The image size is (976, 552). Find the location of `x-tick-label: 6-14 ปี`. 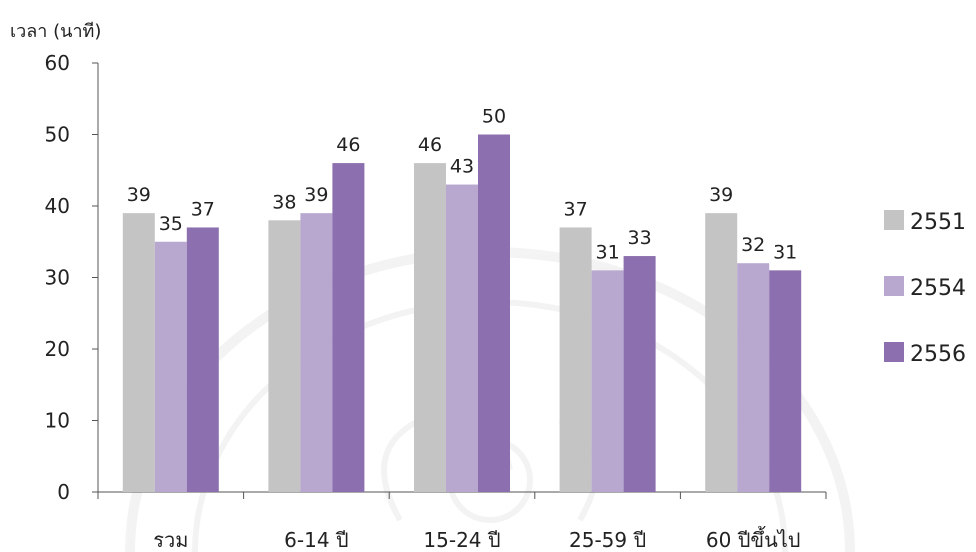

x-tick-label: 6-14 ปี is located at coordinates (316, 540).